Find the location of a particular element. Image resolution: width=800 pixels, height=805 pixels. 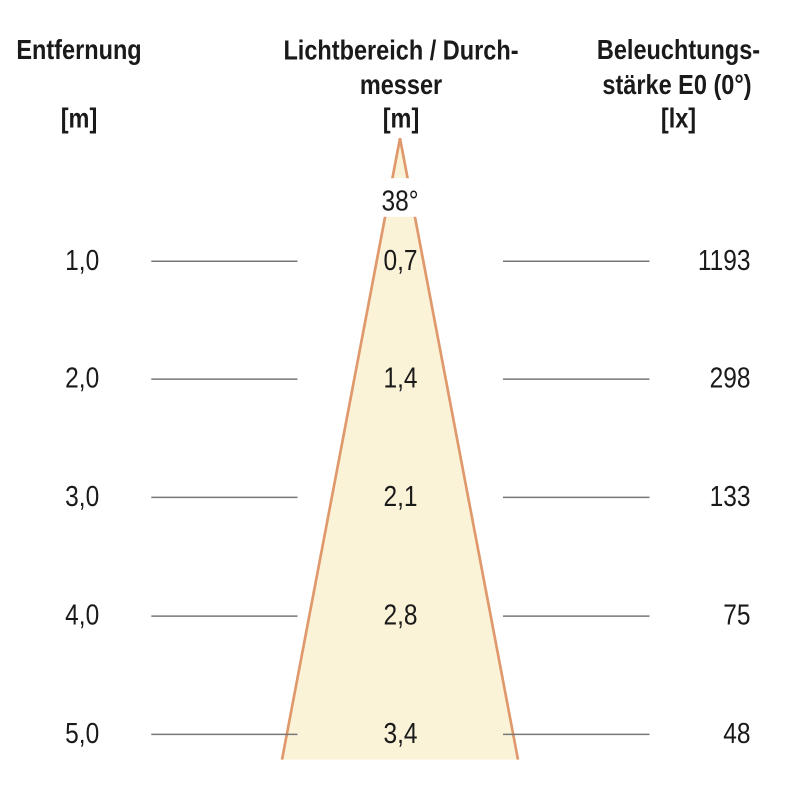

svg-text: 1,0 is located at coordinates (82, 260).